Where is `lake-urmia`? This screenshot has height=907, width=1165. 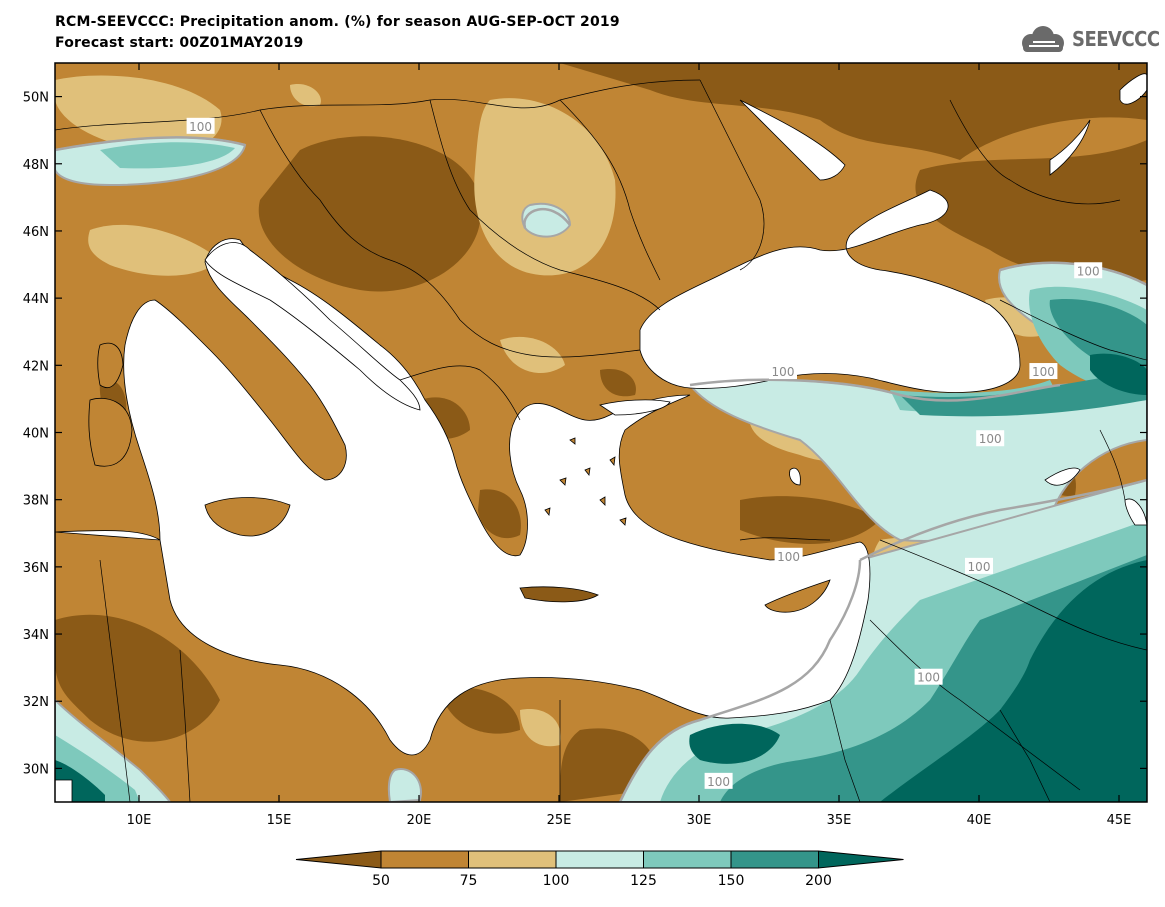
lake-urmia is located at coordinates (1135, 512).